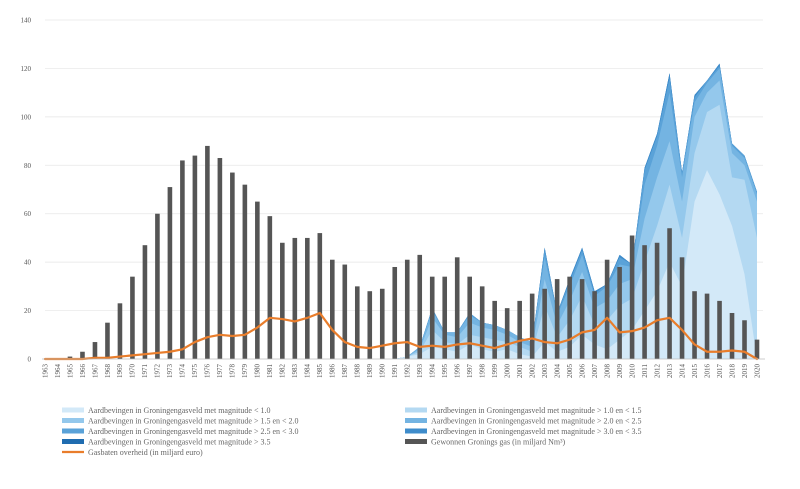  Describe the element at coordinates (108, 371) in the screenshot. I see `x-tick-label: 1968` at that location.